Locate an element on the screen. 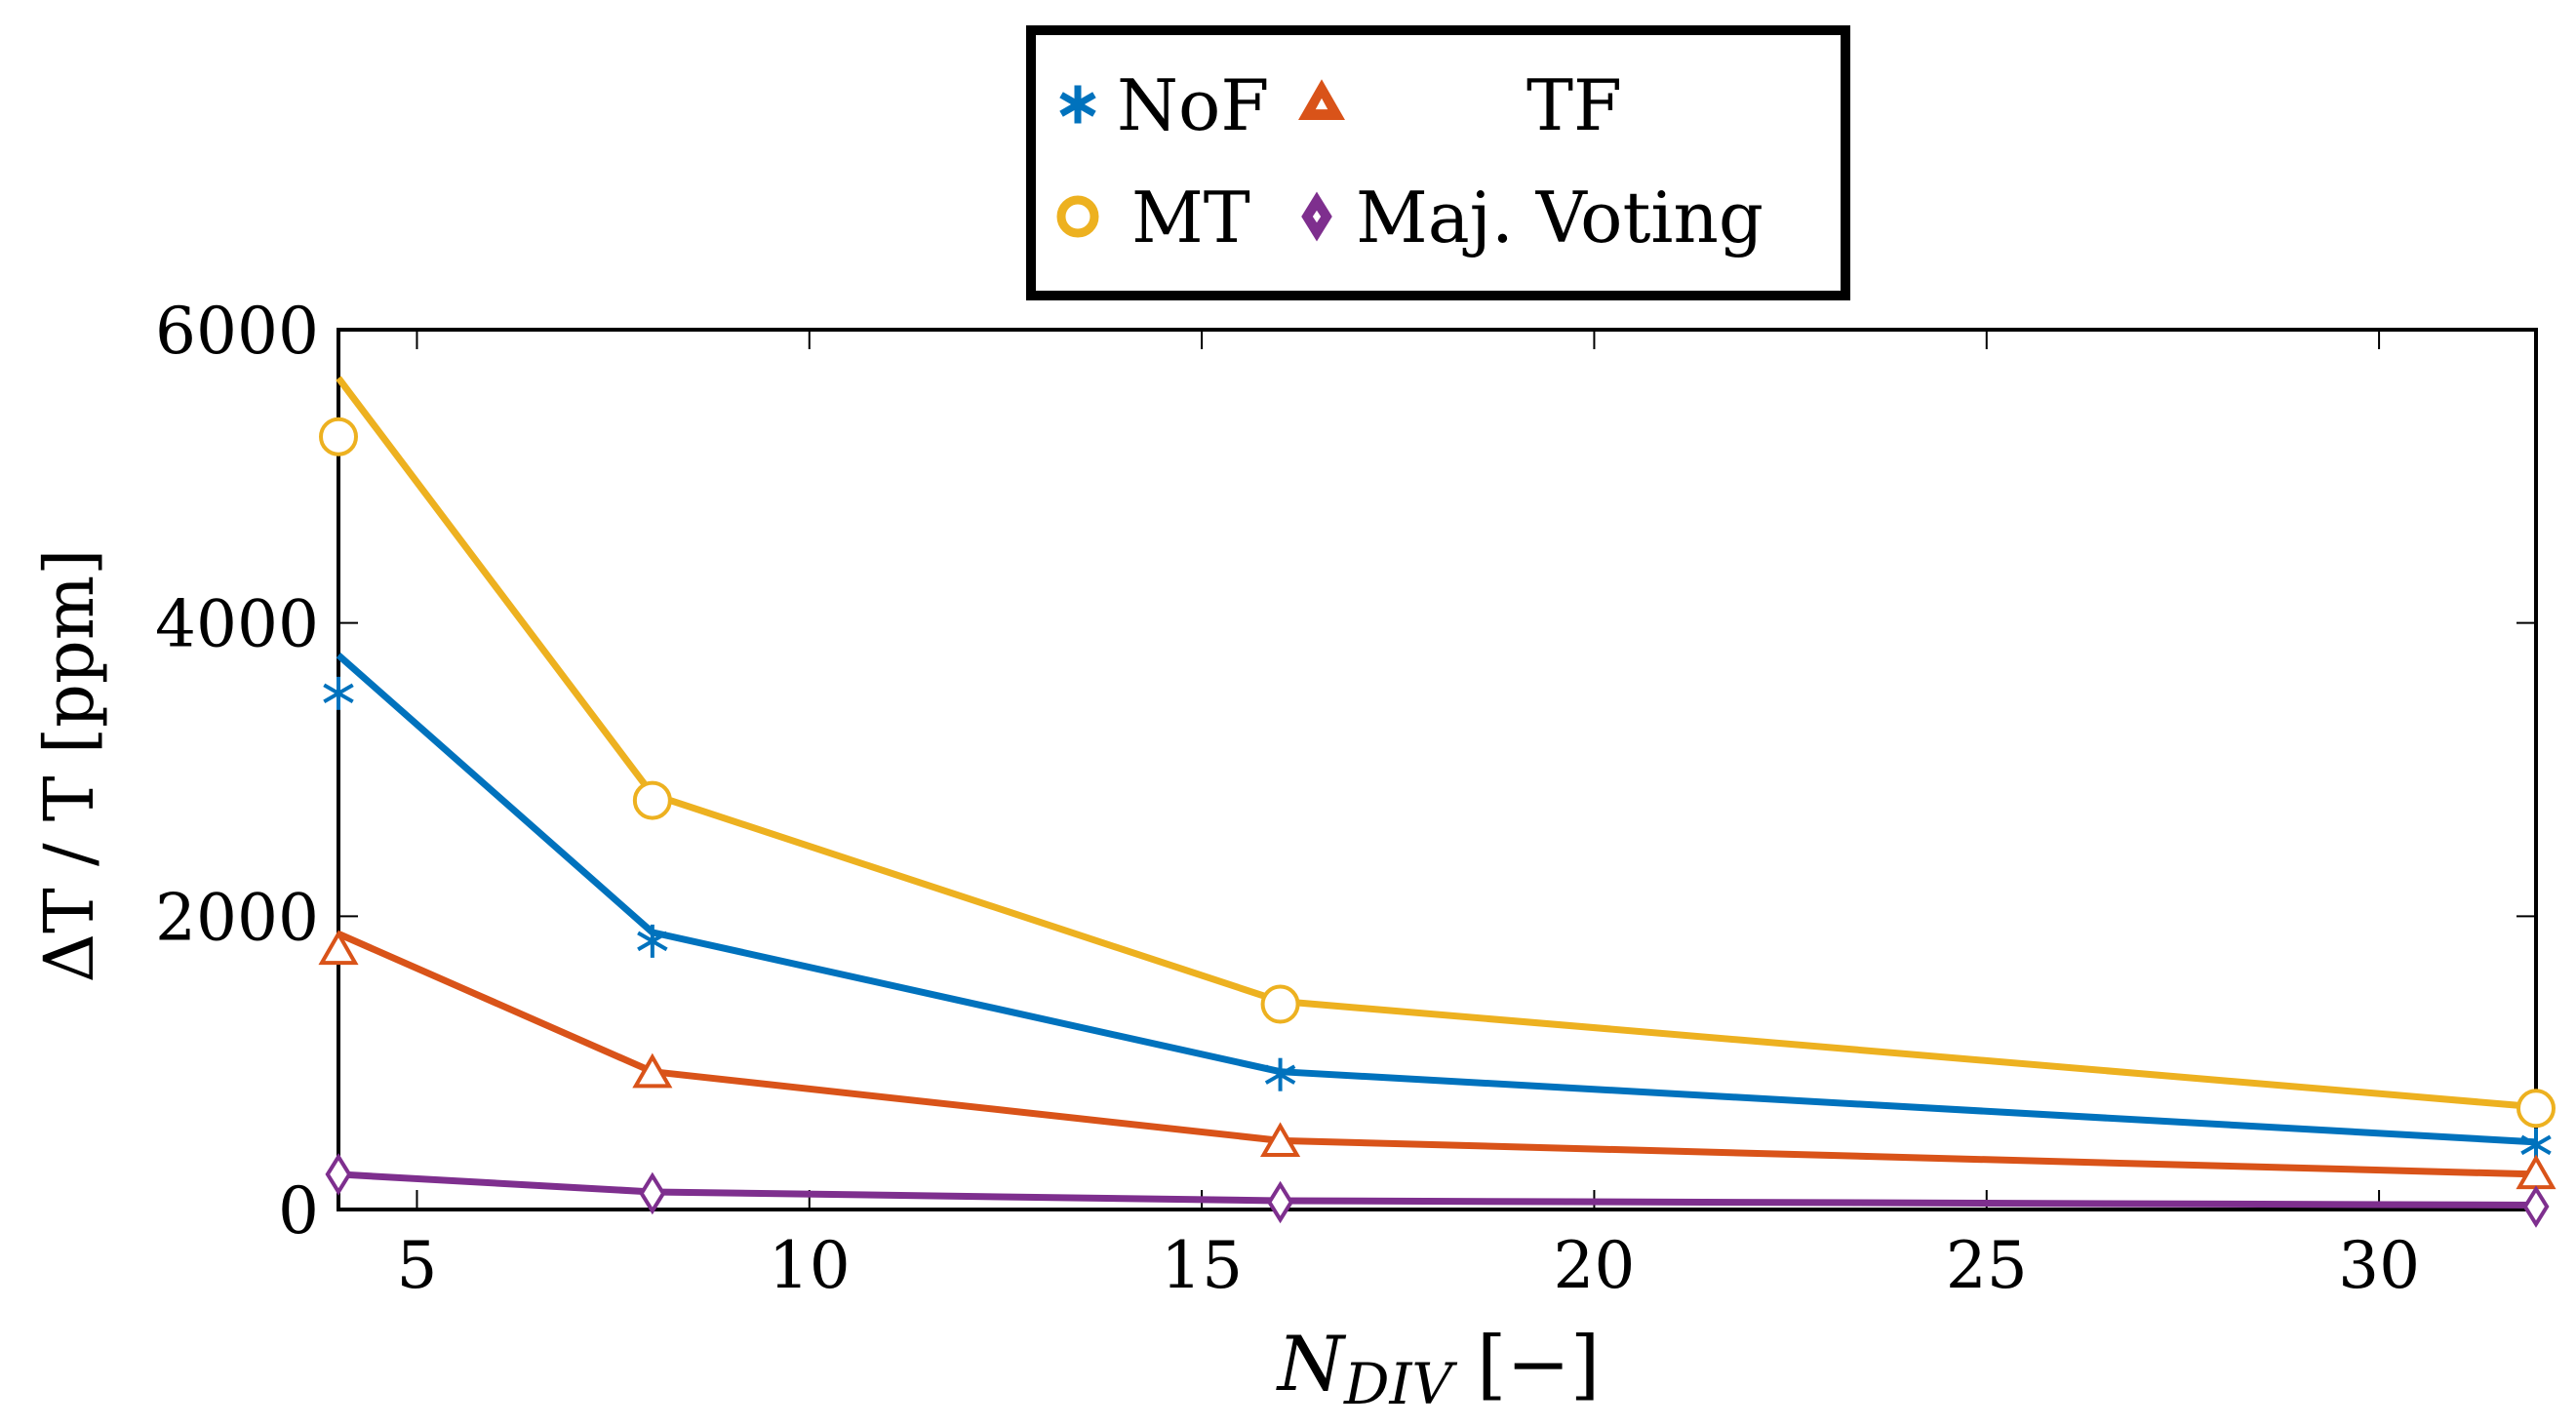  series-line-tf is located at coordinates (1437, 1054).